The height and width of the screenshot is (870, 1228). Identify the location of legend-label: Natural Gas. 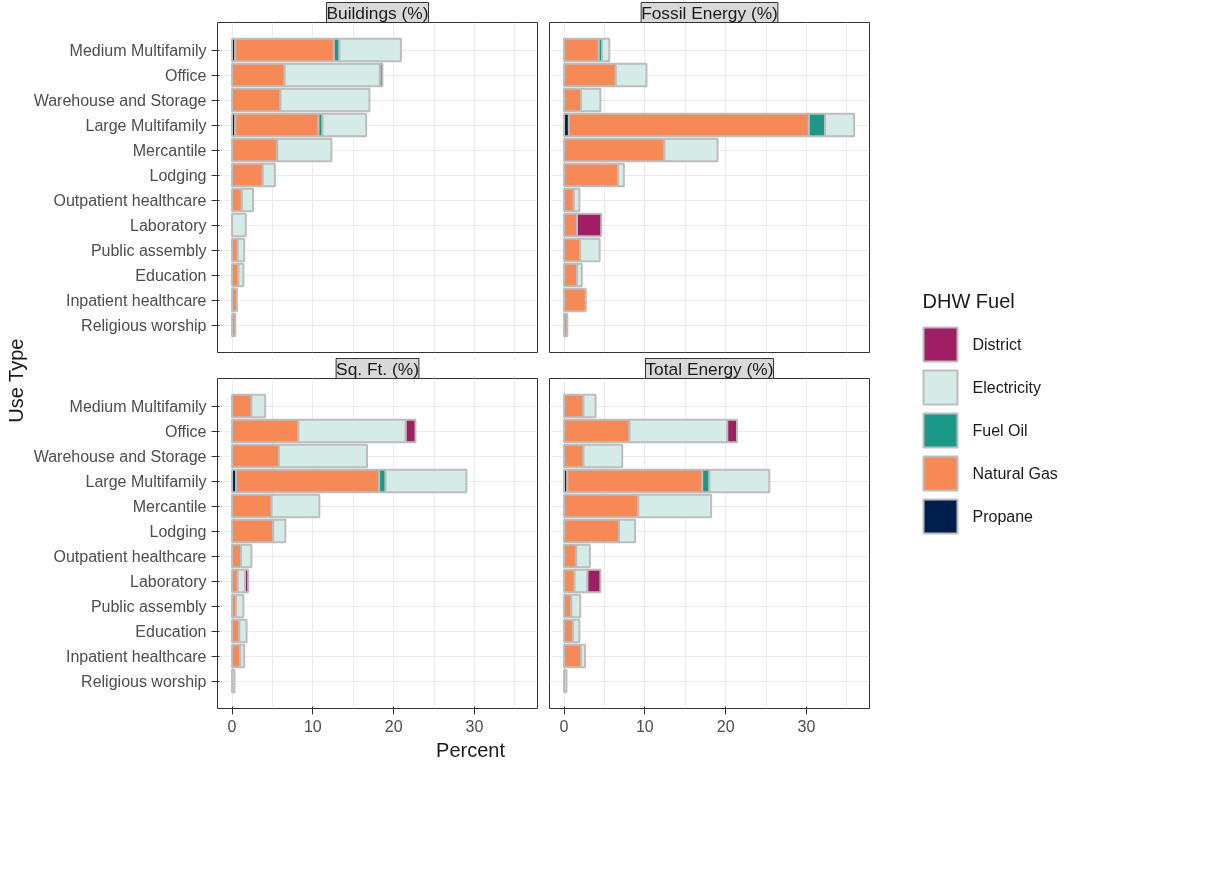
(1015, 473).